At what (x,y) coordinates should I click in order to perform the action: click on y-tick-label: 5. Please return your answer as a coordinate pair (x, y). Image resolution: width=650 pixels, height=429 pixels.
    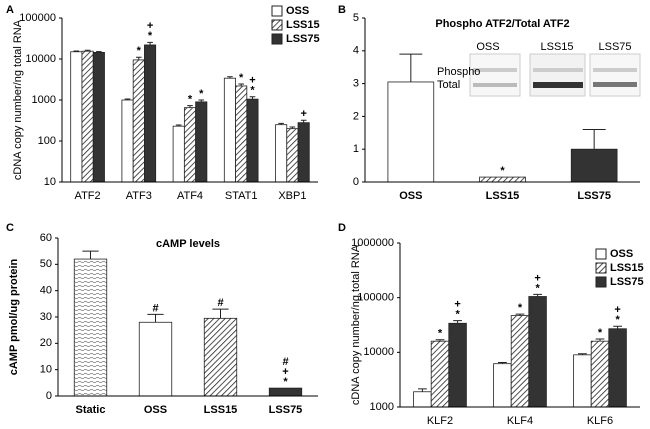
    Looking at the image, I should click on (356, 18).